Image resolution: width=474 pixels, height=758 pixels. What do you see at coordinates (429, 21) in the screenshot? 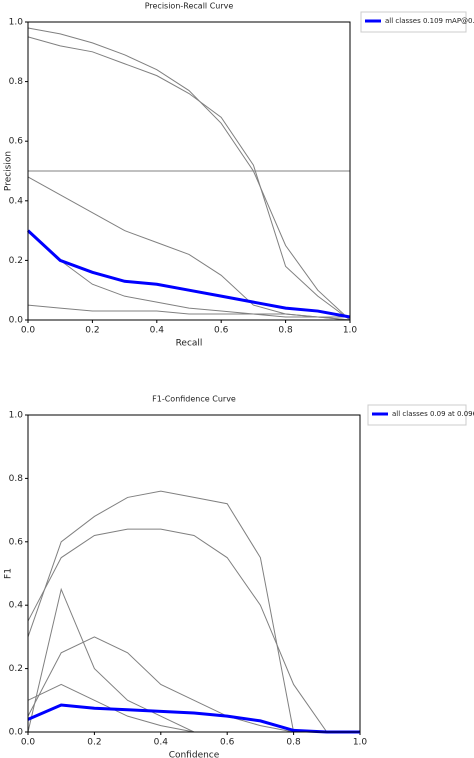
I see `legend-label: all classes 0.109 mAP@0.5` at bounding box center [429, 21].